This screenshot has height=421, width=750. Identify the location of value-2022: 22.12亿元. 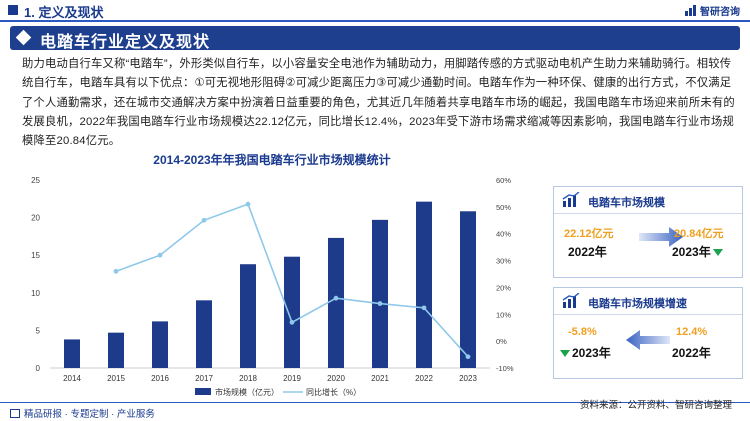
(589, 234).